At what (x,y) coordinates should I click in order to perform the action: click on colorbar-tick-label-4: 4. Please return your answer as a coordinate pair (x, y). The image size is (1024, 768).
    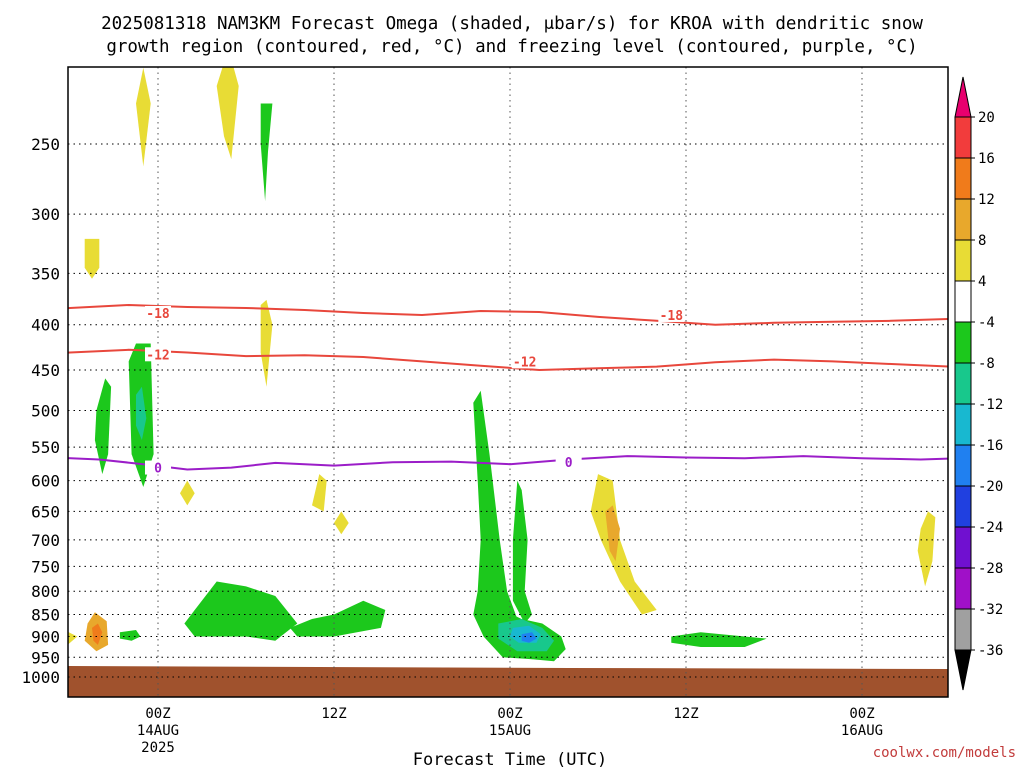
    Looking at the image, I should click on (982, 282).